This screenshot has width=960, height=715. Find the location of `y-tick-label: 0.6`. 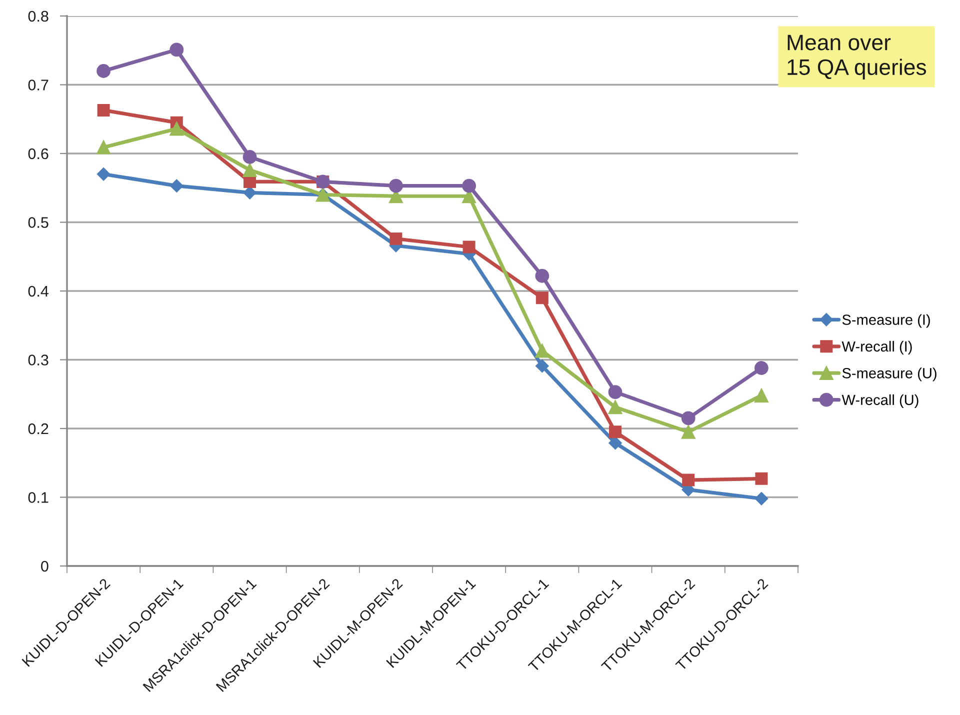

y-tick-label: 0.6 is located at coordinates (38, 154).